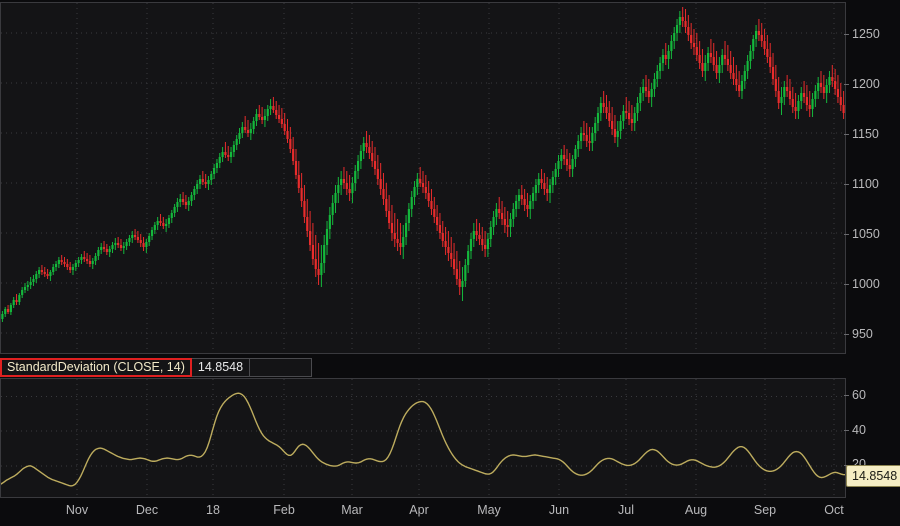 Image resolution: width=900 pixels, height=526 pixels. I want to click on x-axis-tick-label: Apr, so click(419, 510).